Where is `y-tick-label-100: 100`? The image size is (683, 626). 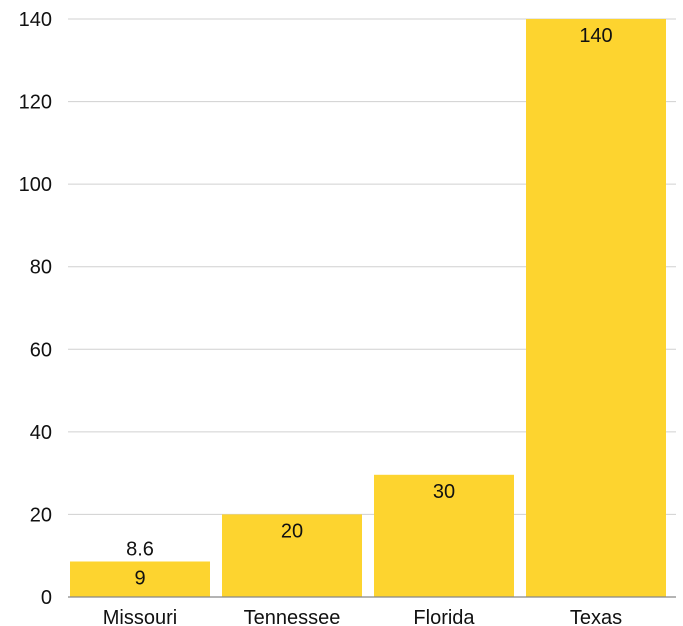 y-tick-label-100: 100 is located at coordinates (35, 185).